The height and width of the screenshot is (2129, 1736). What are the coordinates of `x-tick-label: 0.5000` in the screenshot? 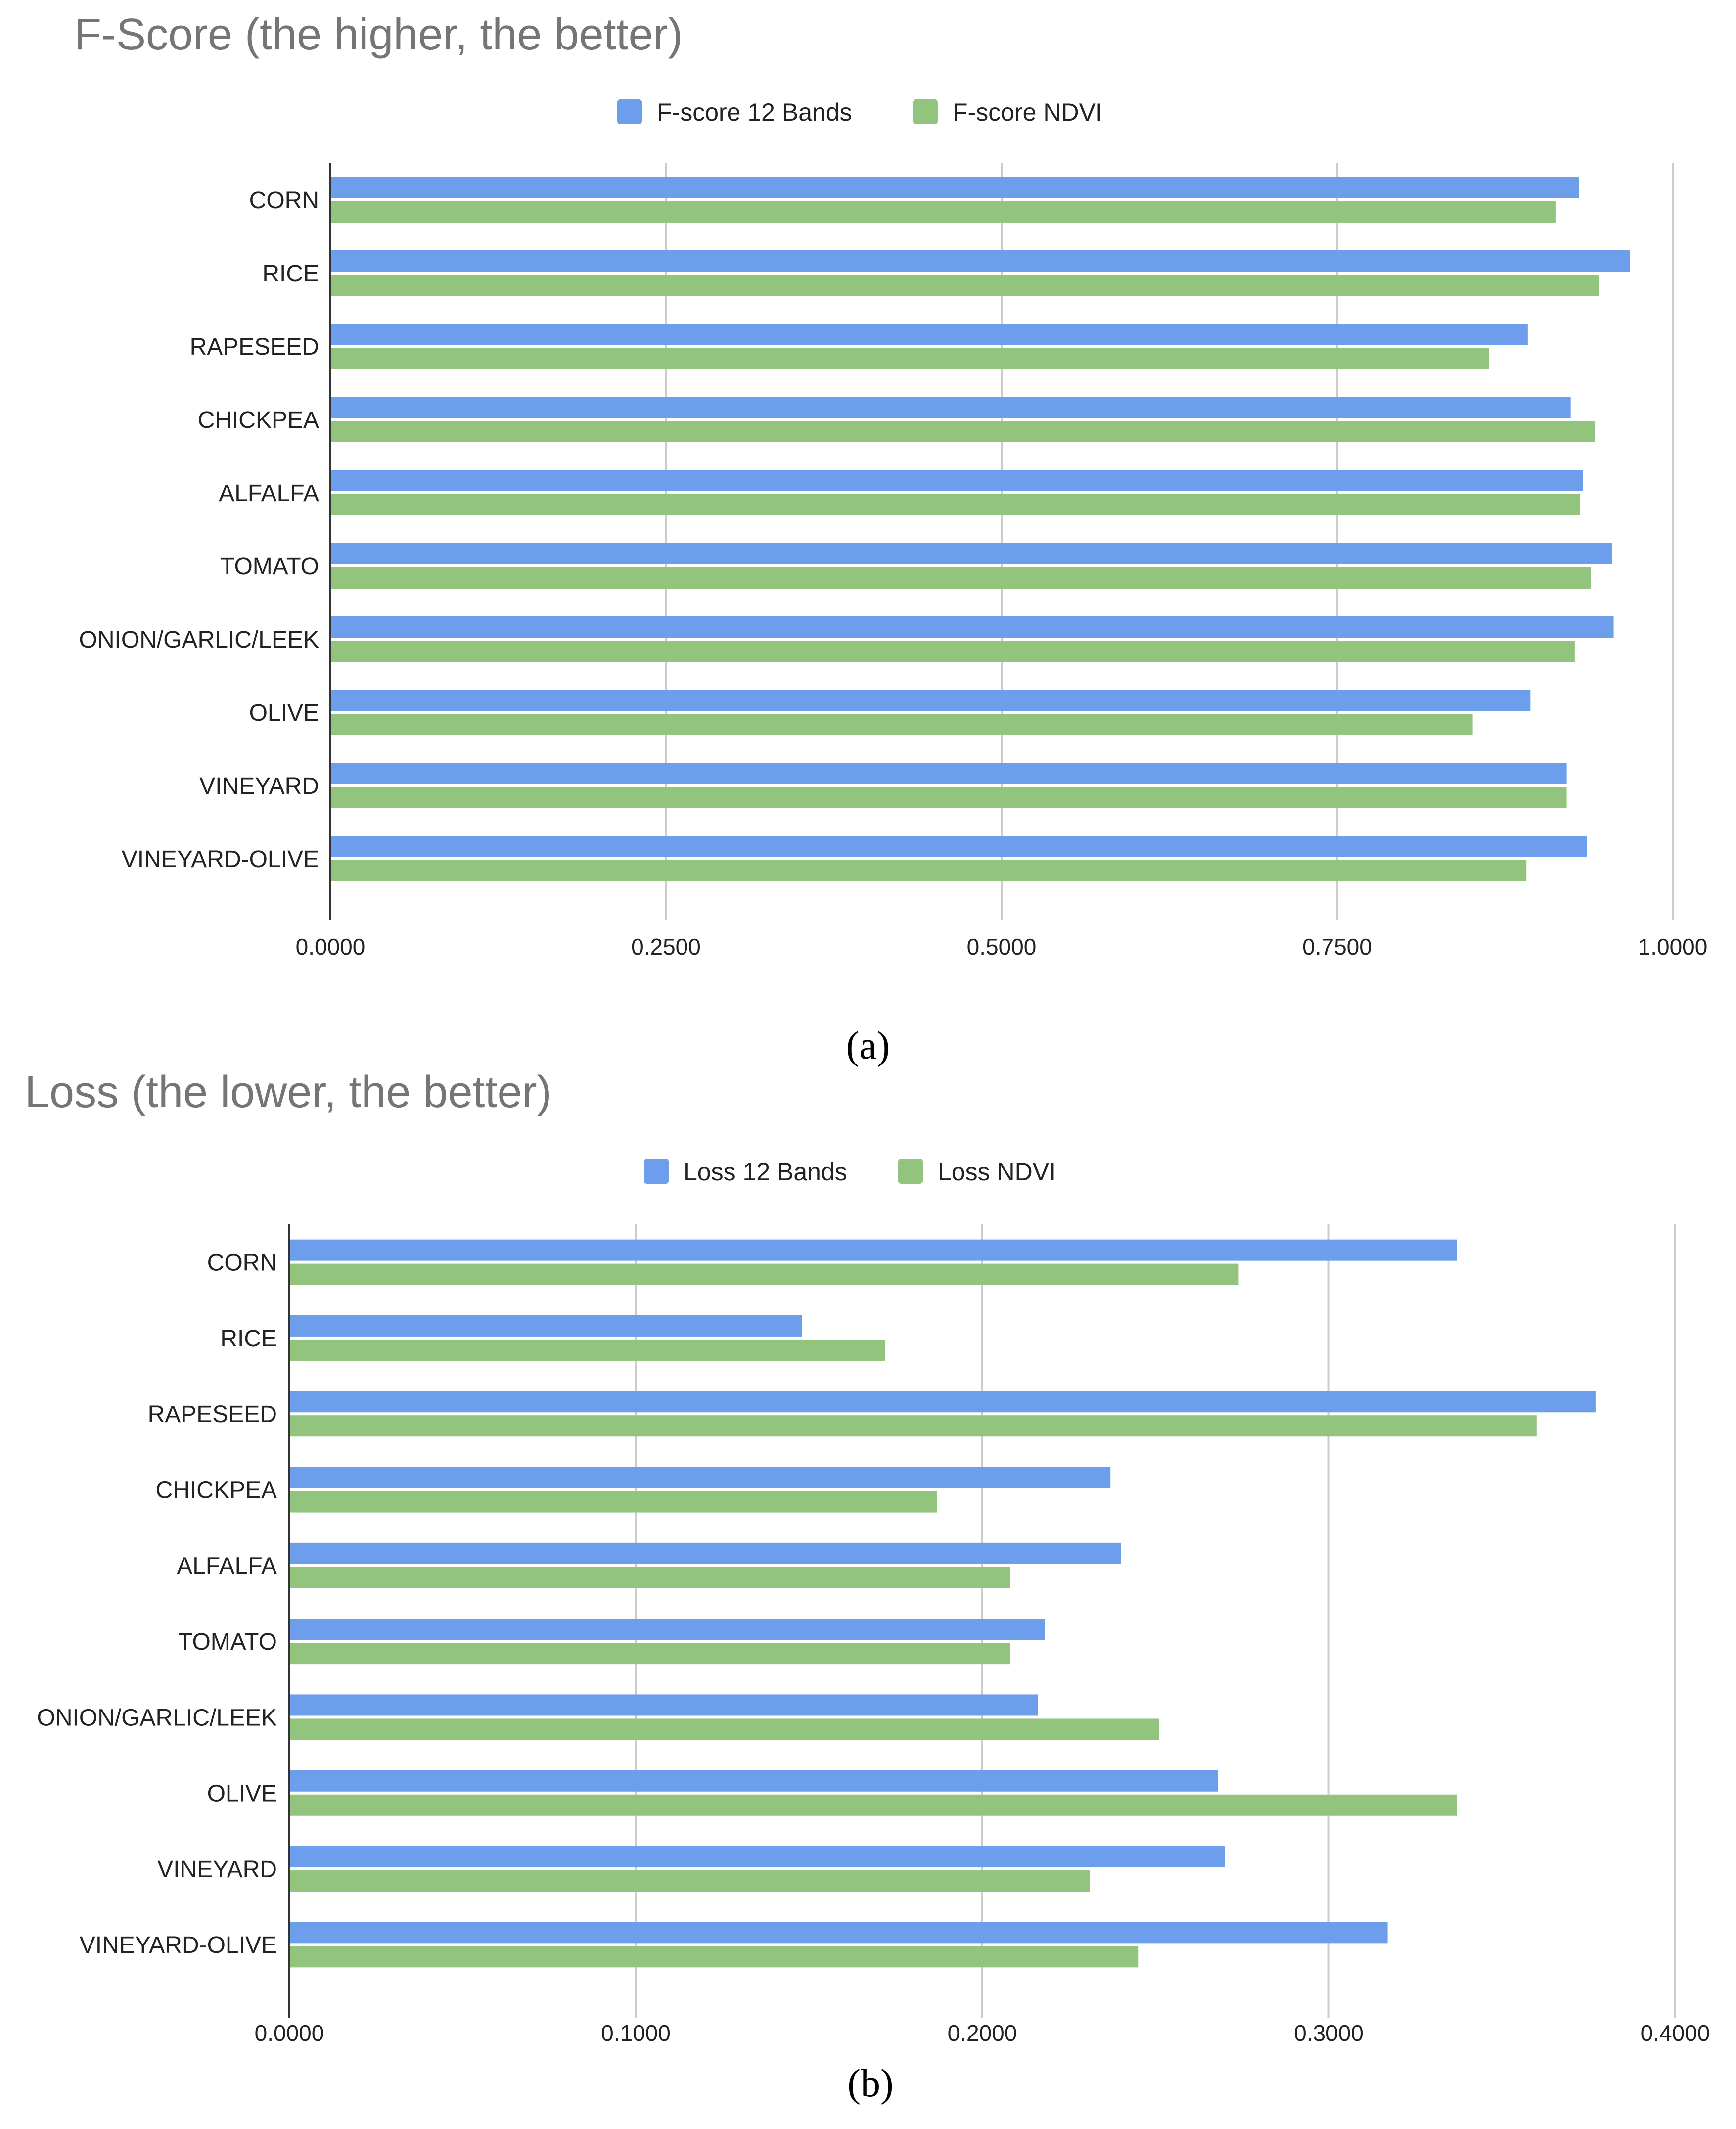 It's located at (1002, 947).